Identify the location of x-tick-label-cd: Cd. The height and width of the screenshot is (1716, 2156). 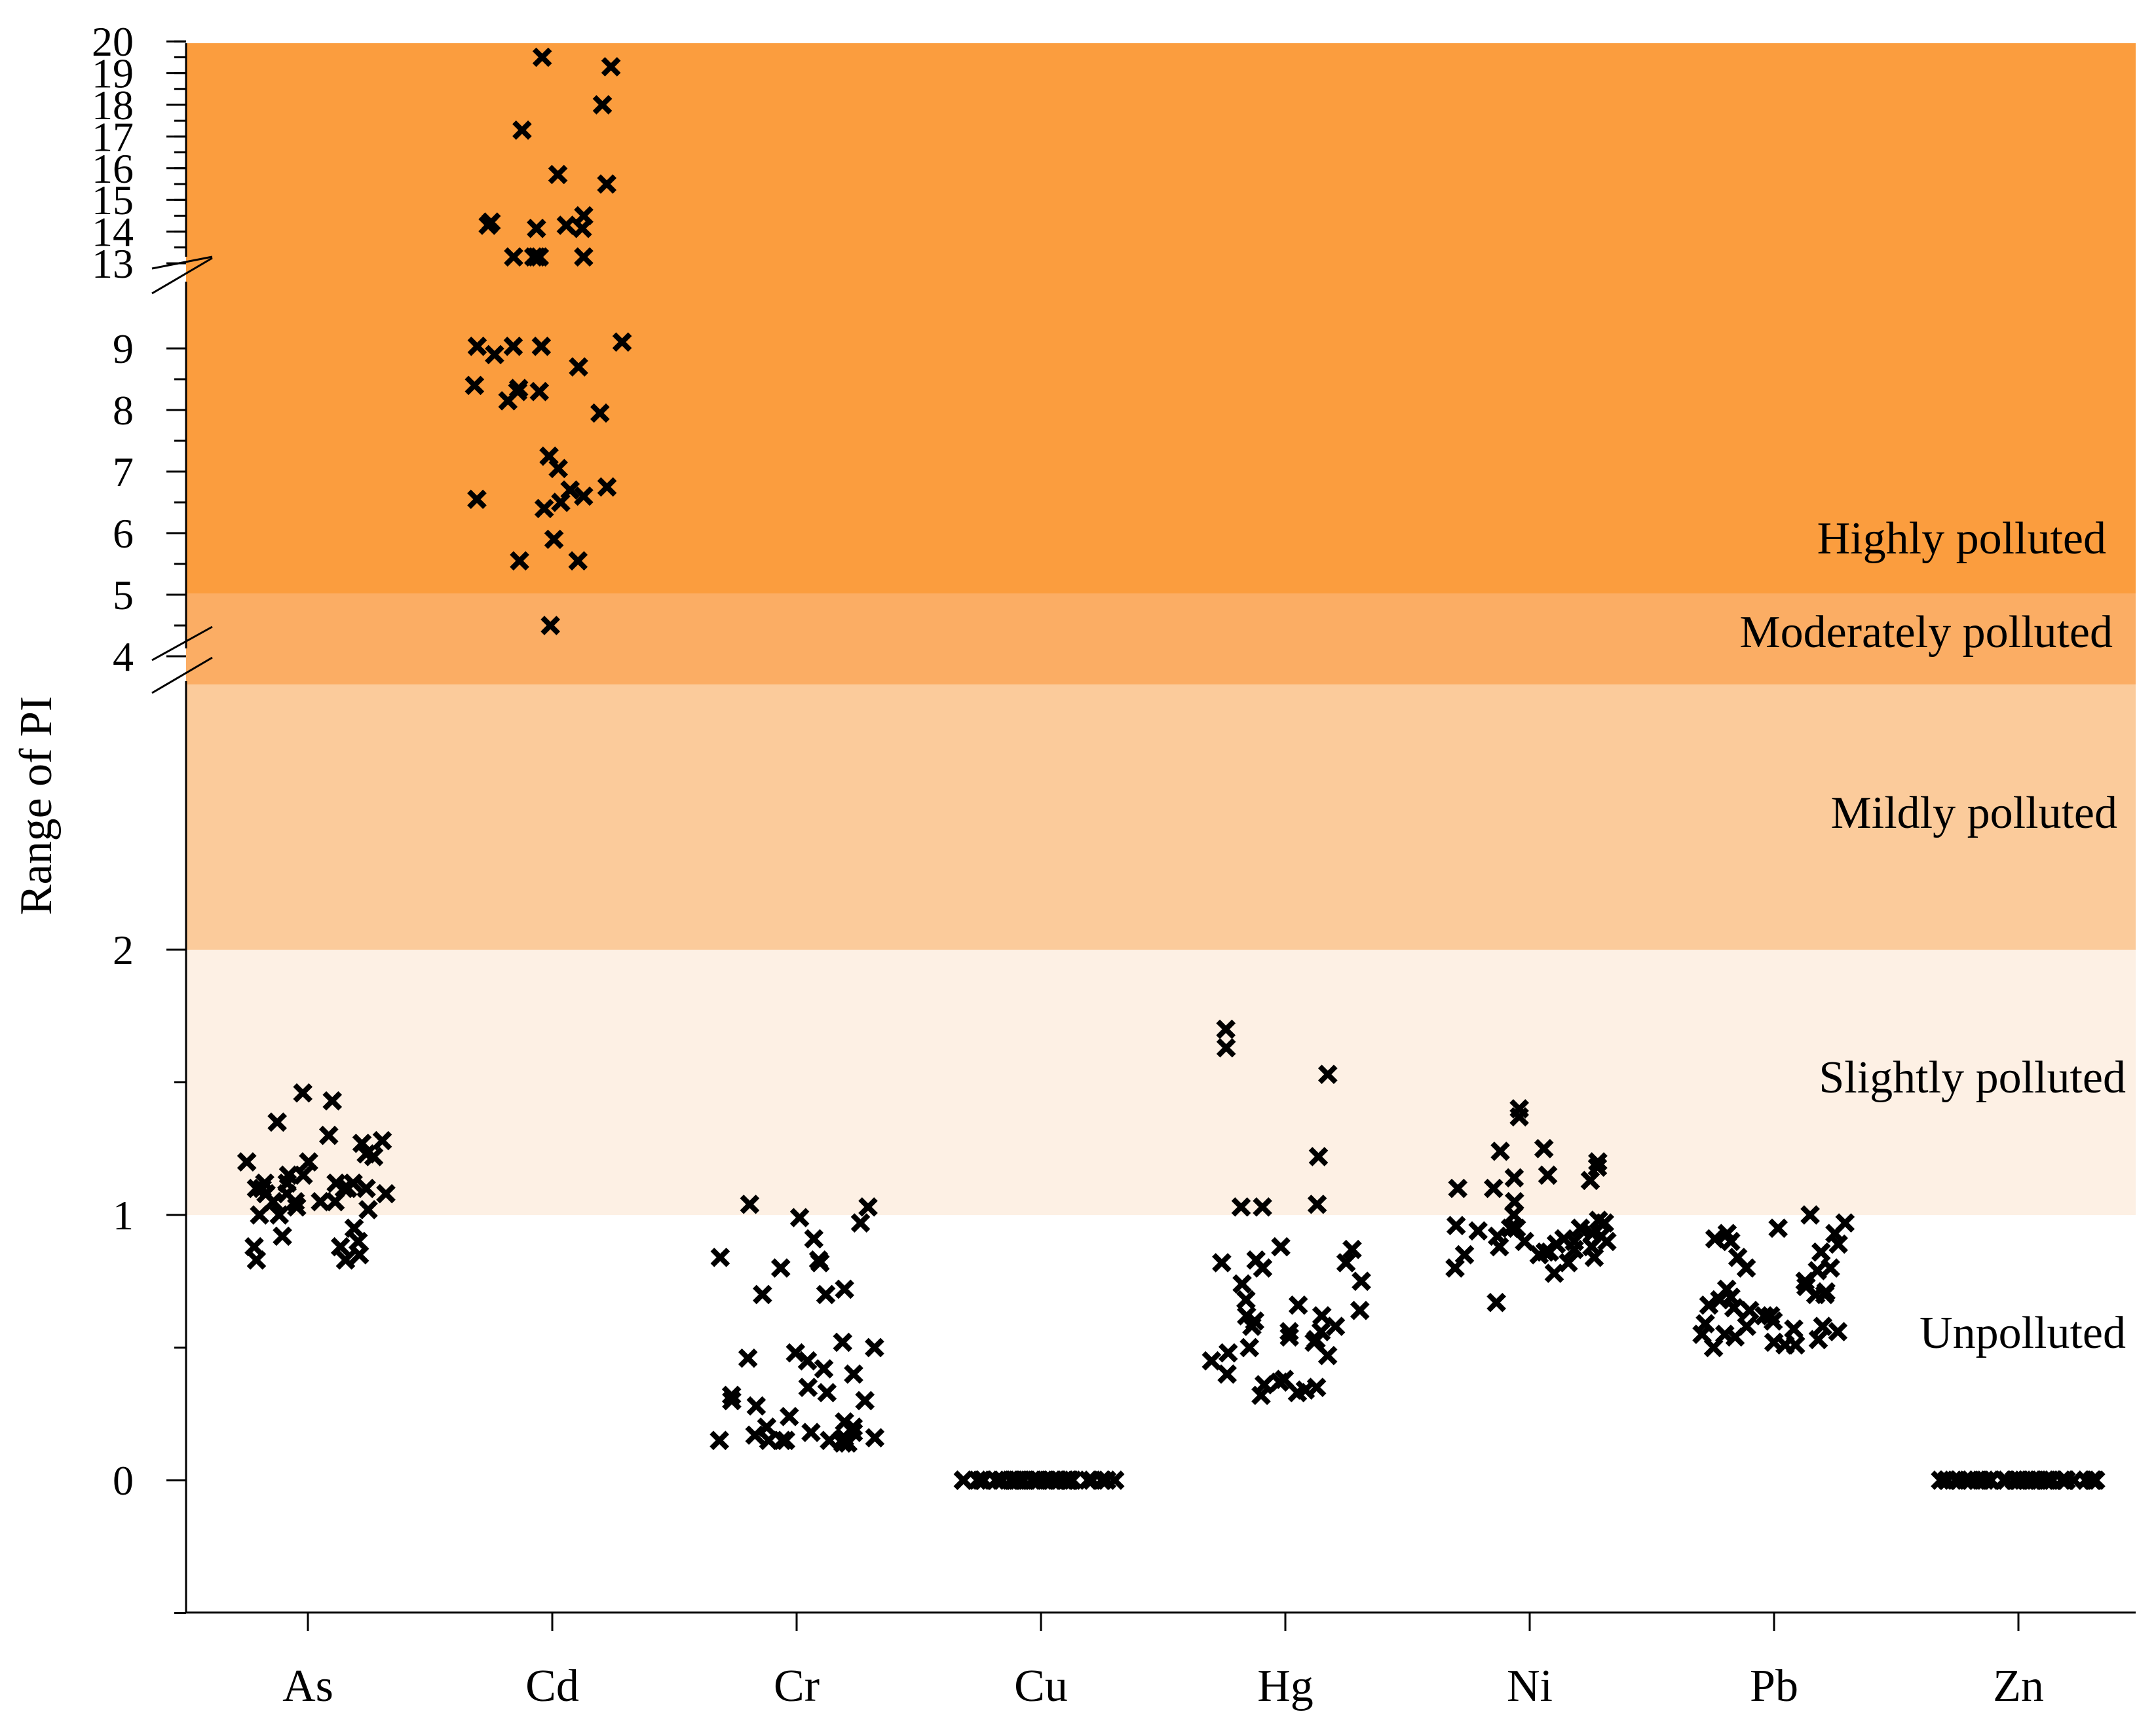
(552, 1686).